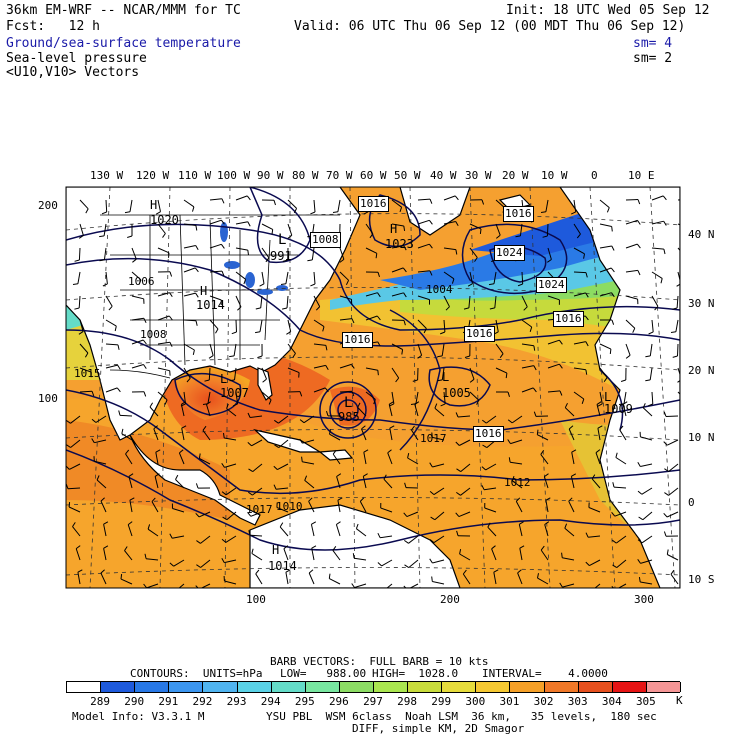  I want to click on isobar-label: 1010, so click(289, 506).